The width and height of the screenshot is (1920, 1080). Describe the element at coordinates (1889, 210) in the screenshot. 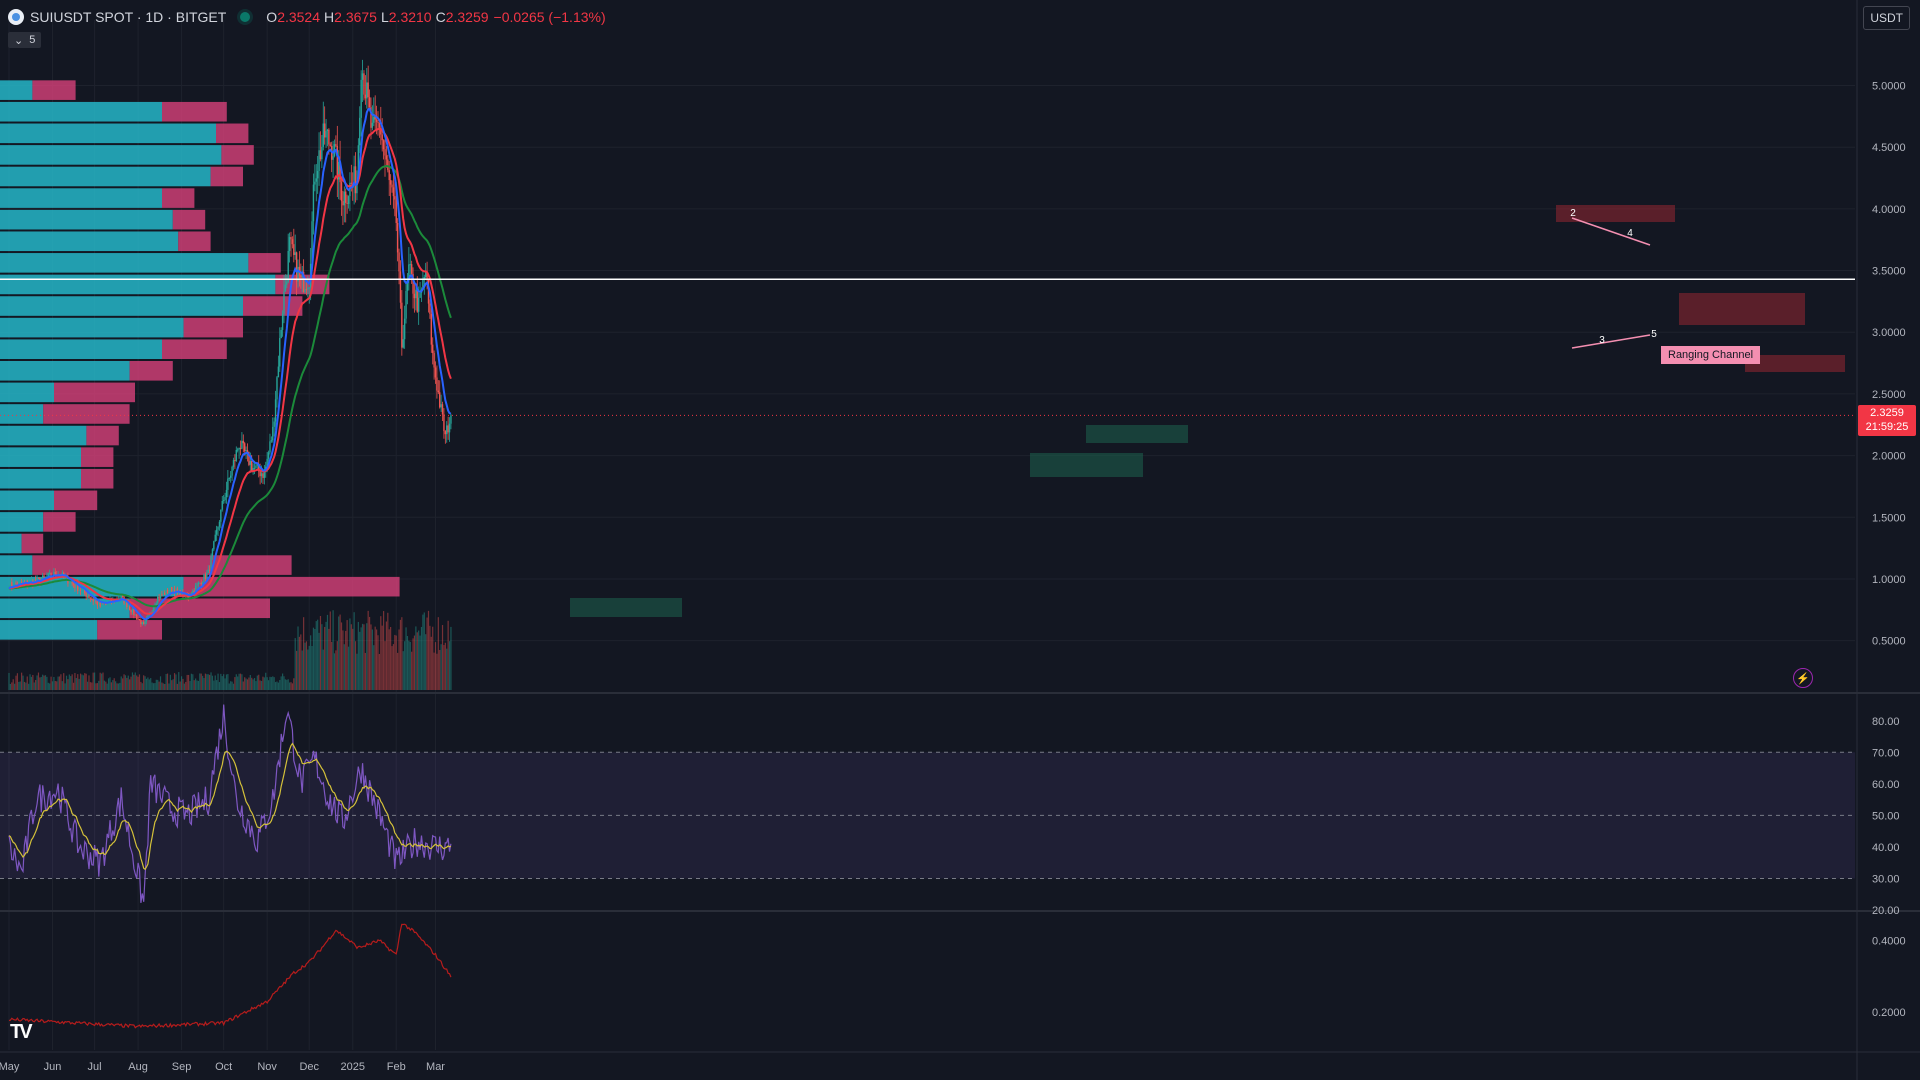

I see `price-tick-label: 4.0000` at that location.